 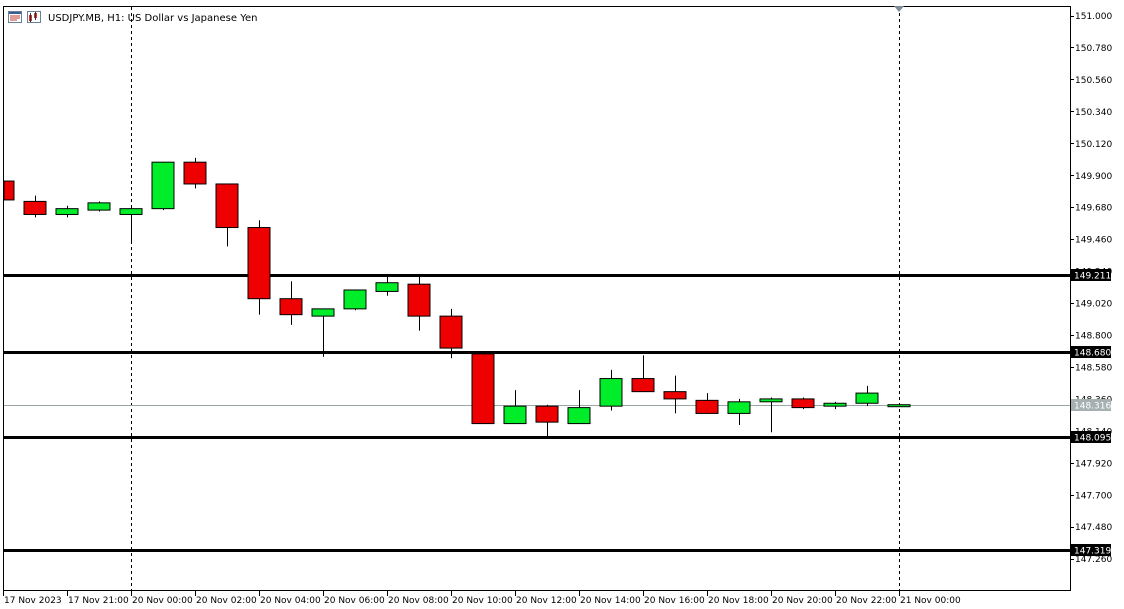 I want to click on chart-title: USDJPY.MB, H1: US Dollar vs Japanese Yen, so click(x=152, y=18).